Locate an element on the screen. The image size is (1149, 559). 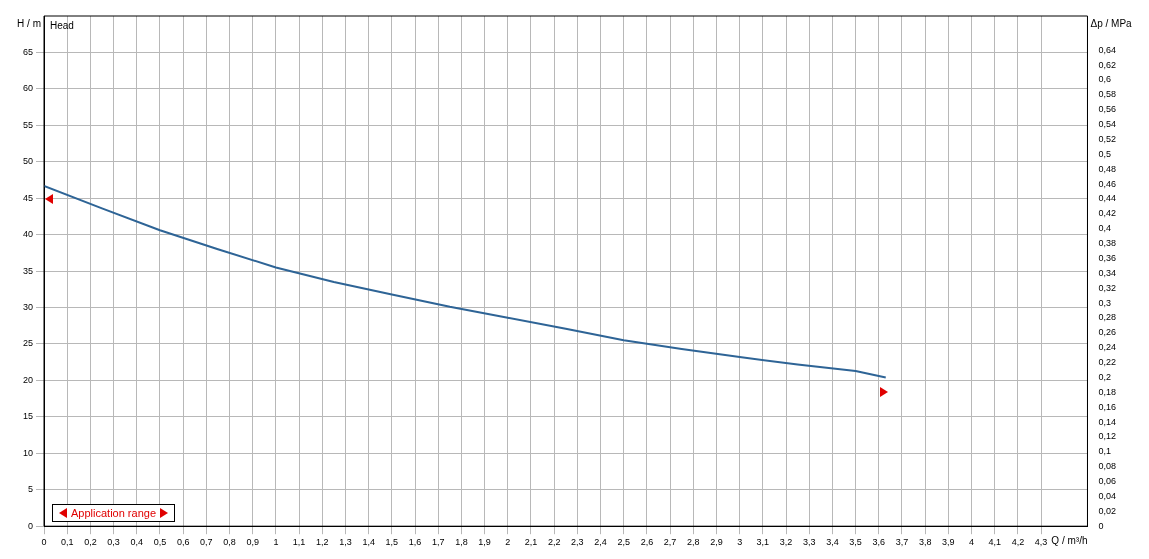
y2-tick-label: 0,16 is located at coordinates (1107, 406).